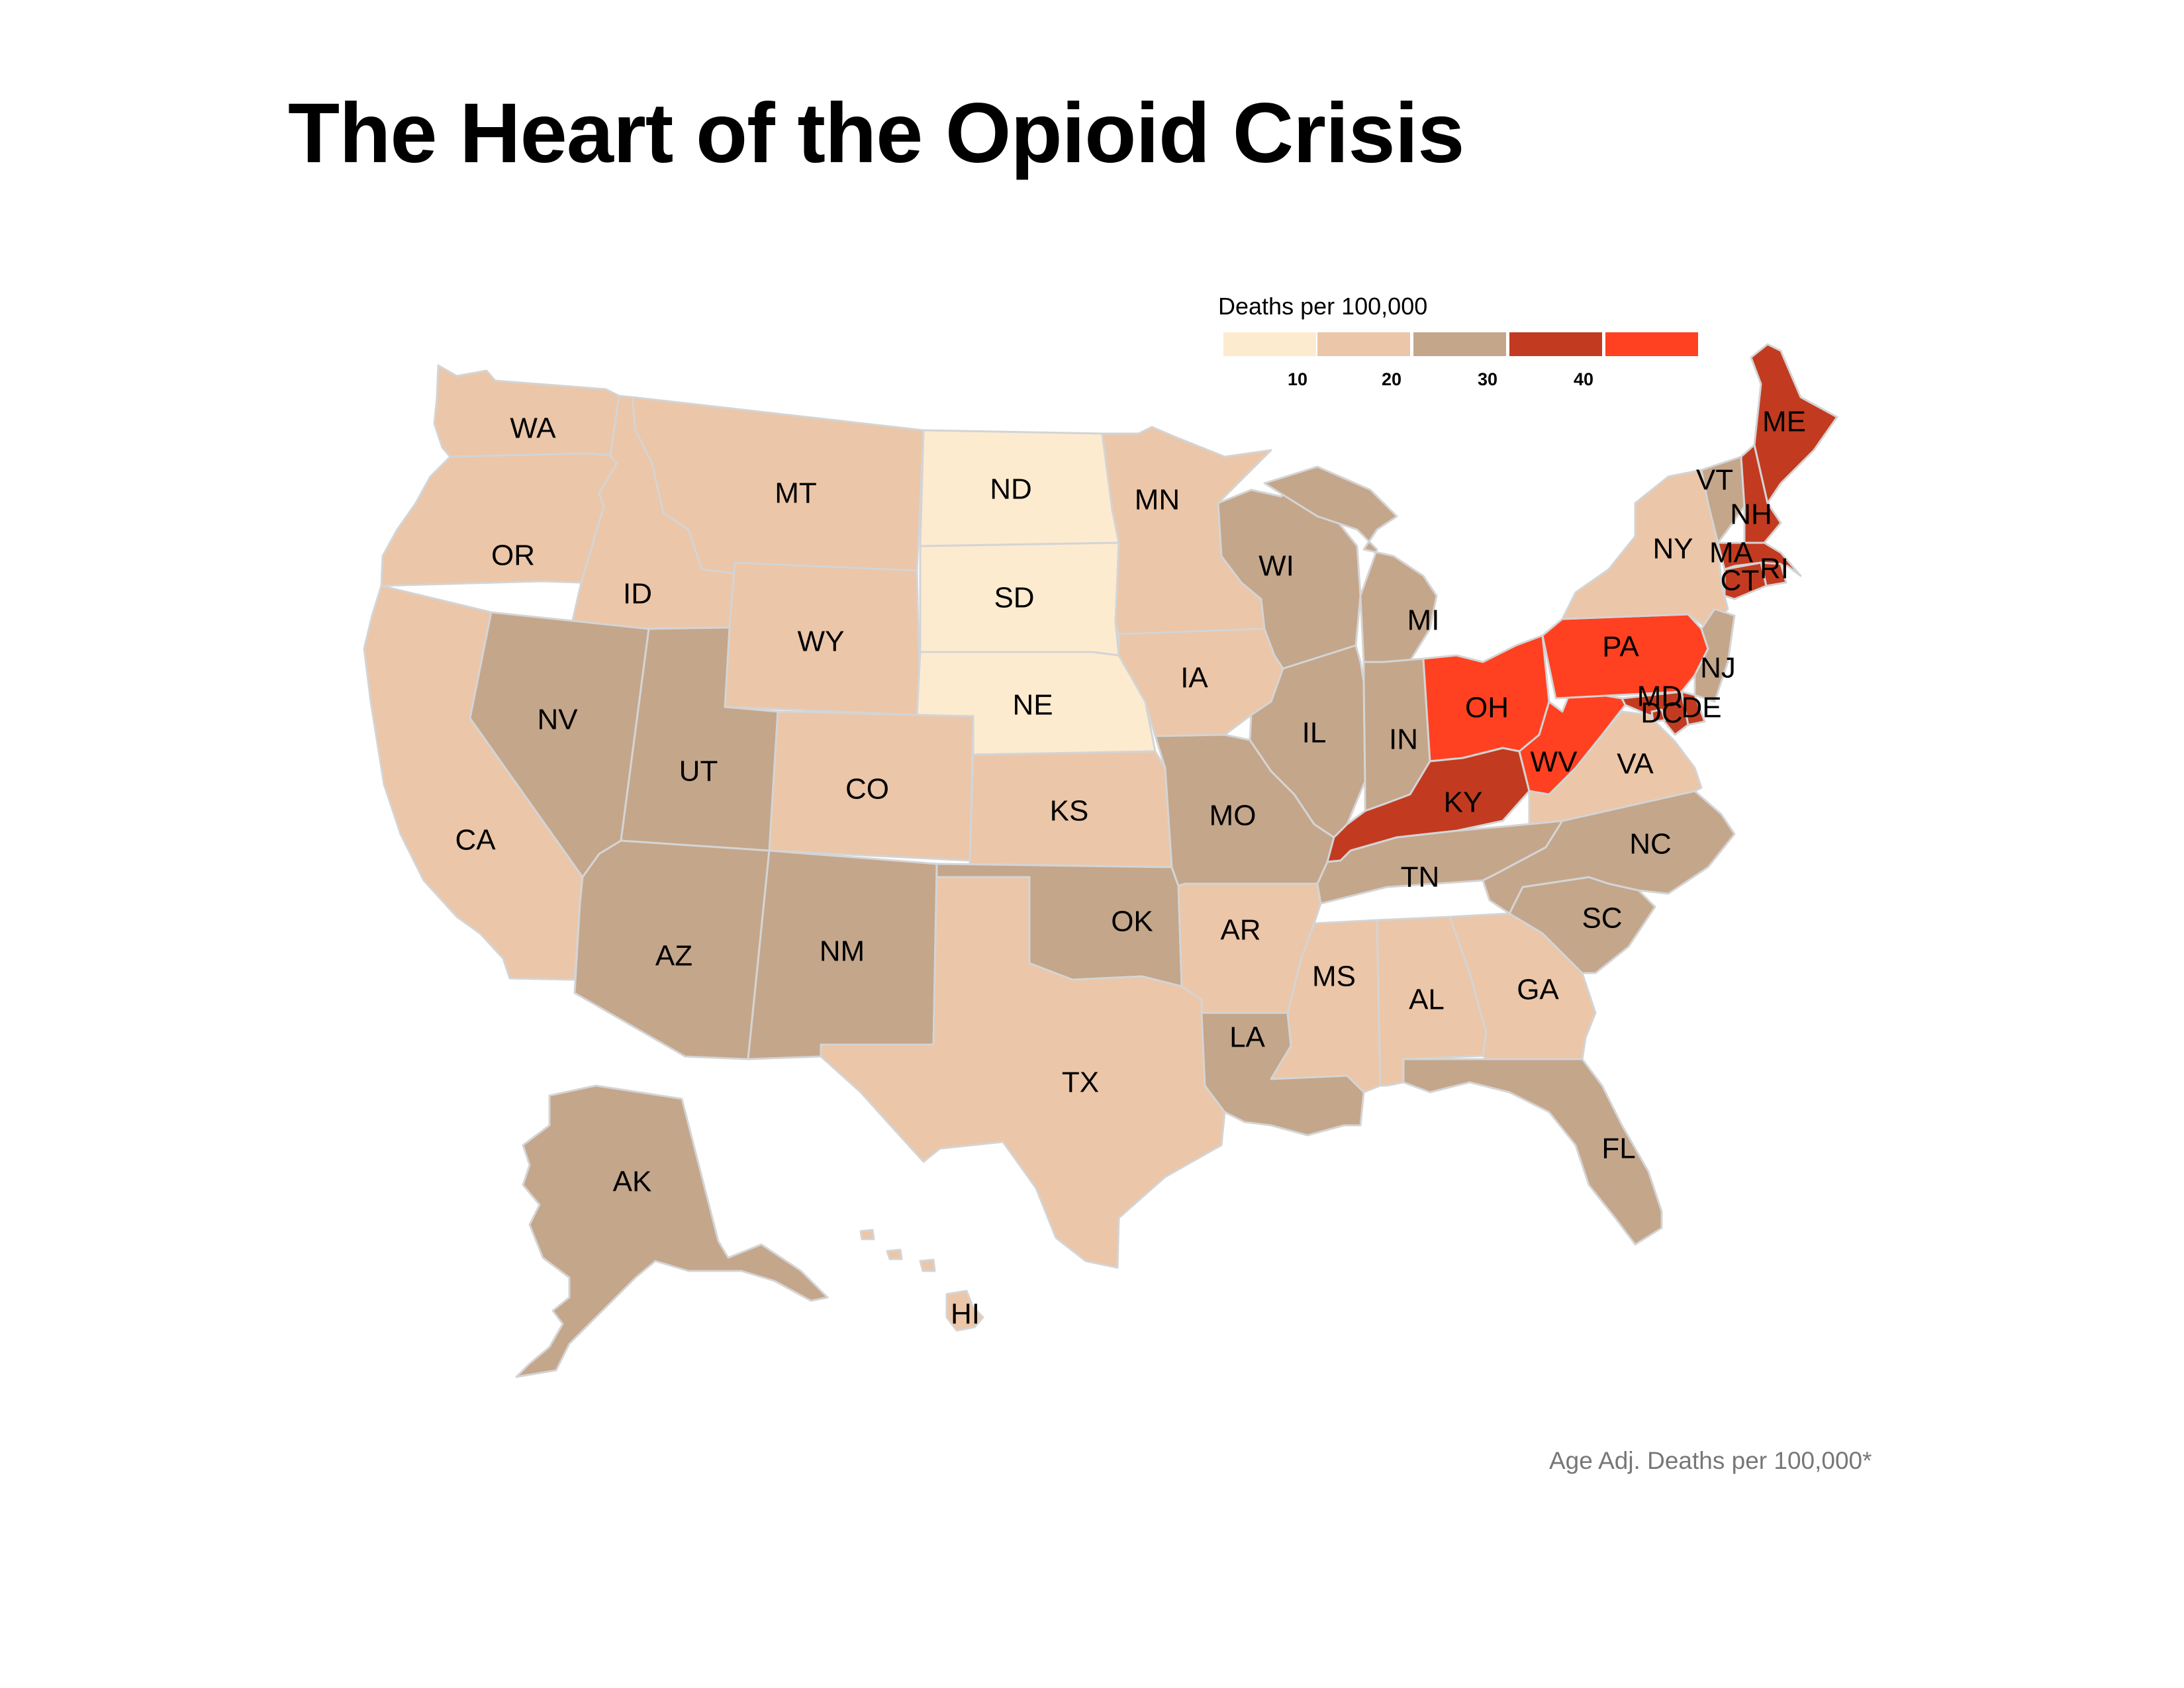 The image size is (2184, 1688). Describe the element at coordinates (1323, 306) in the screenshot. I see `legend-title: Deaths per 100,000` at that location.